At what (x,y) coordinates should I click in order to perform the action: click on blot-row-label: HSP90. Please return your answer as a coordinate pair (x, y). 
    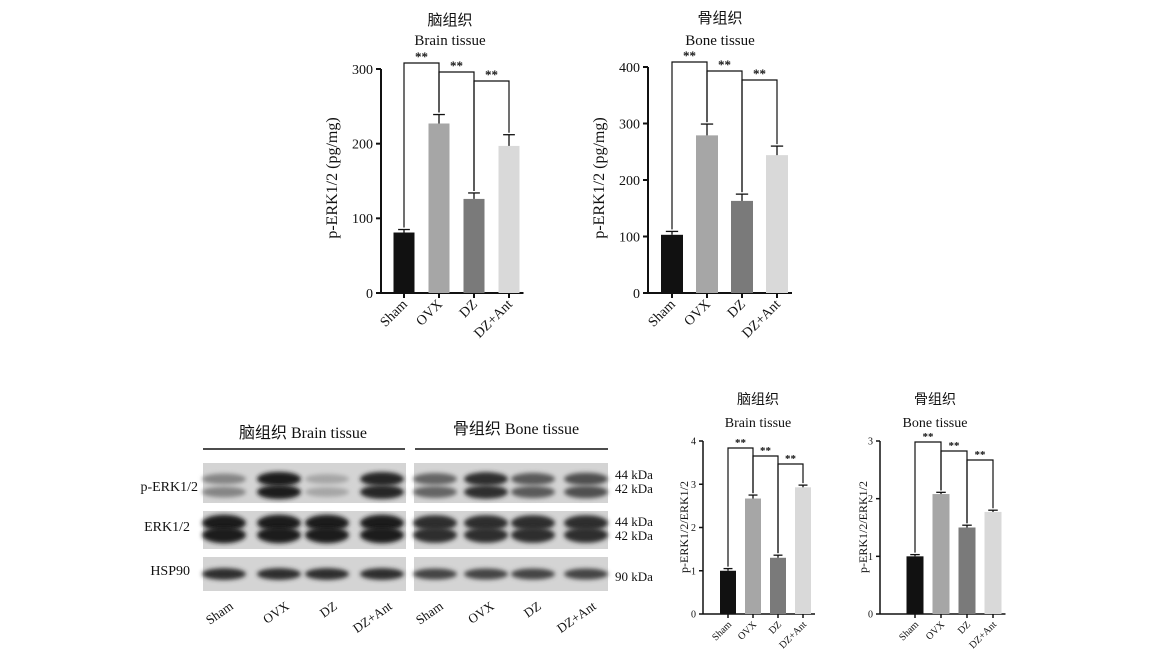
    Looking at the image, I should click on (170, 571).